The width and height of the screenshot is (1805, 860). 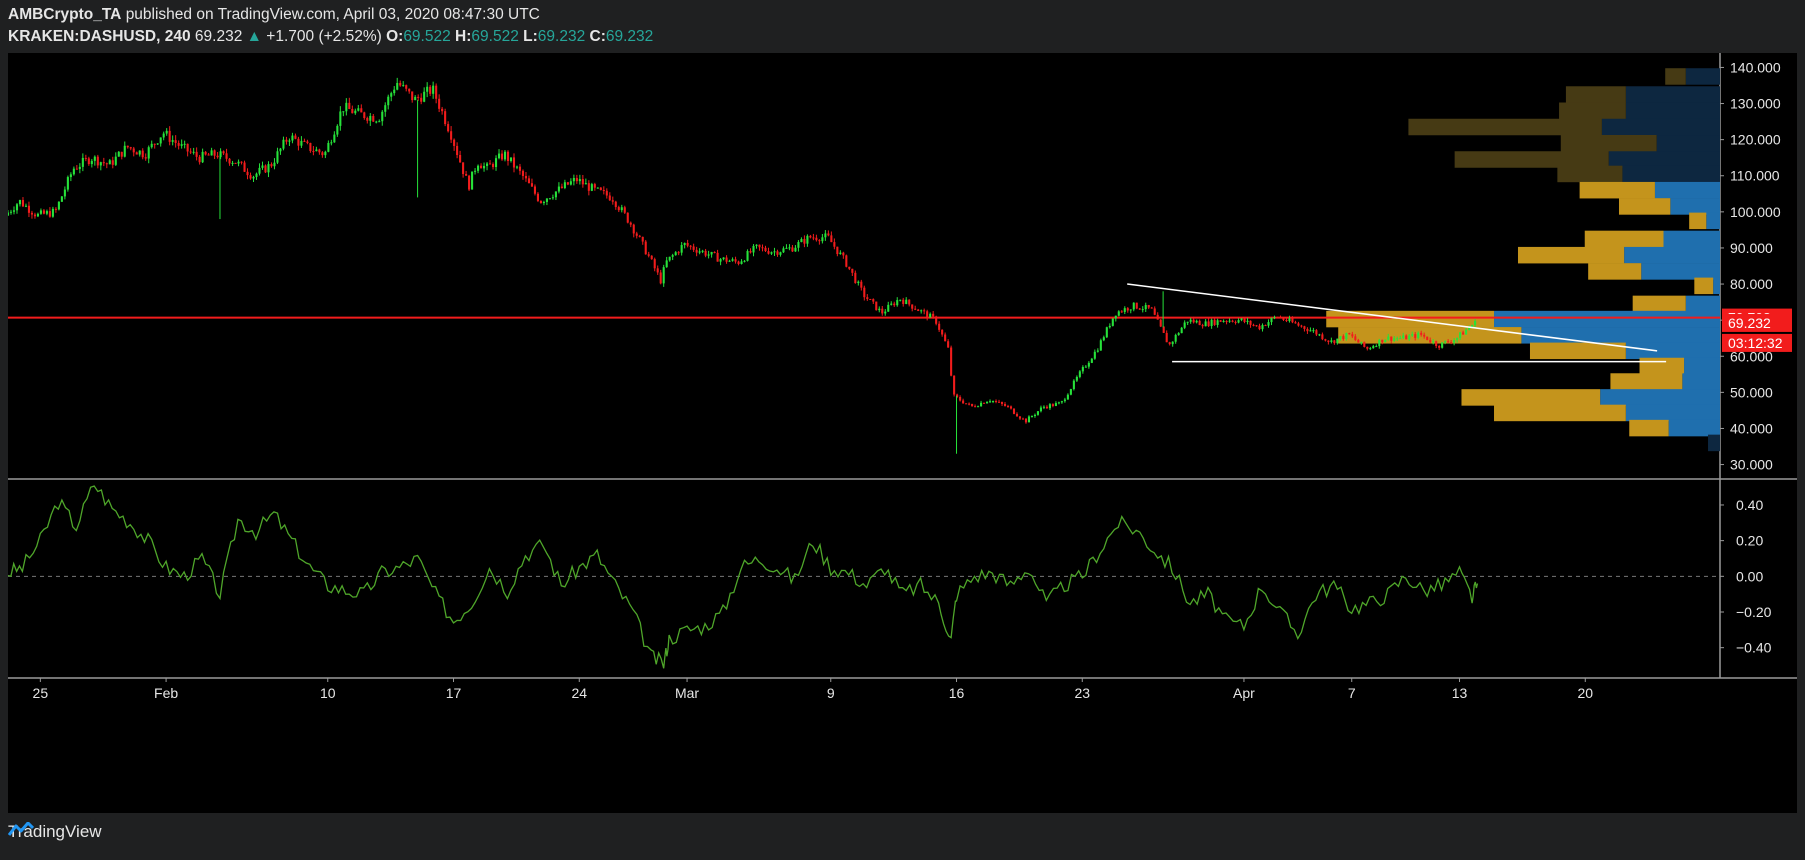 I want to click on price-tick-label: 130.000, so click(x=1755, y=104).